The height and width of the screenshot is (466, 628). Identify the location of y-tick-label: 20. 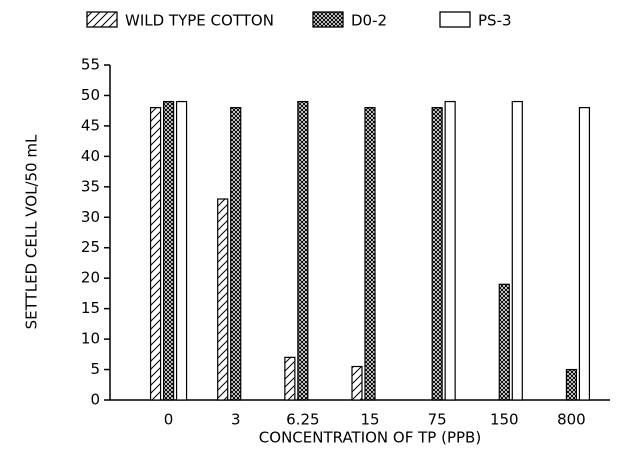
(90, 278).